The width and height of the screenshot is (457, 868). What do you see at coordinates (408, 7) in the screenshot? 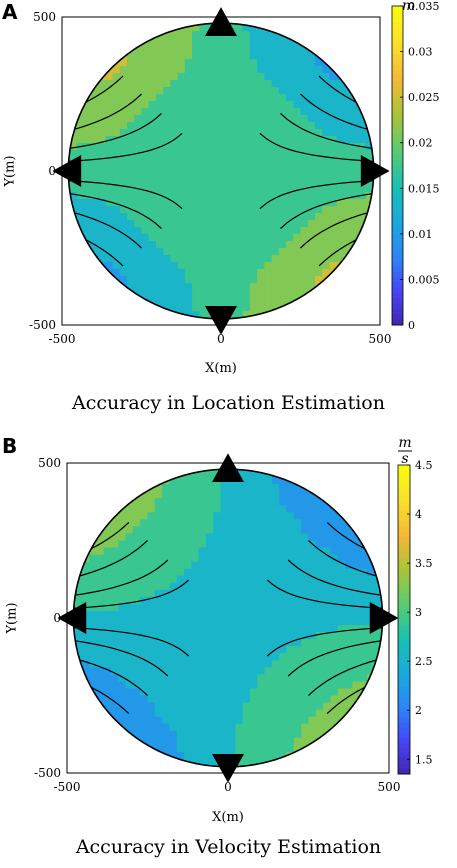
I see `colorbar-unit: m` at bounding box center [408, 7].